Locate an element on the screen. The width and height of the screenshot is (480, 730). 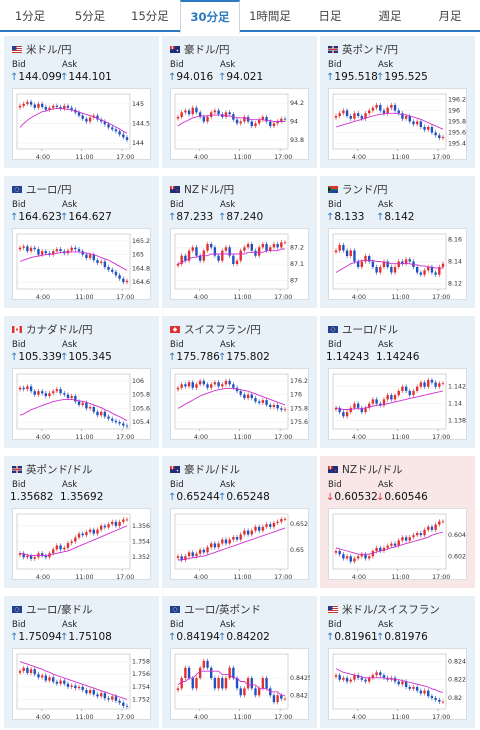
tab-1分足: 1分足 is located at coordinates (30, 16).